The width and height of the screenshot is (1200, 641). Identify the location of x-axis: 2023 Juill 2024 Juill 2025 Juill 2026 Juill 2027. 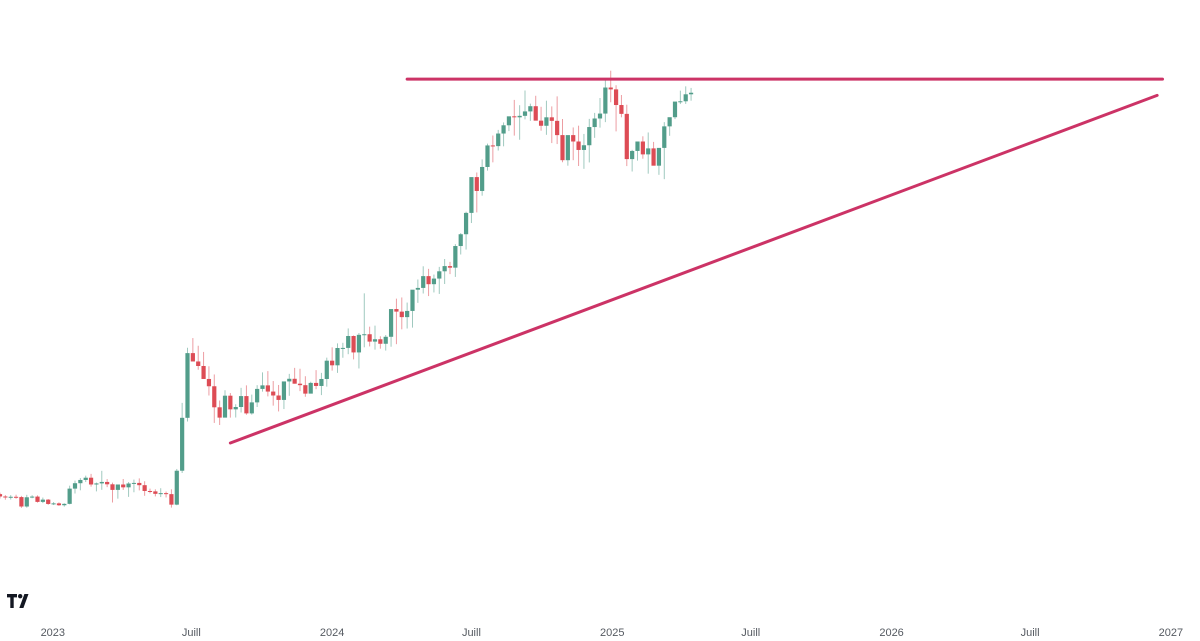
(612, 633).